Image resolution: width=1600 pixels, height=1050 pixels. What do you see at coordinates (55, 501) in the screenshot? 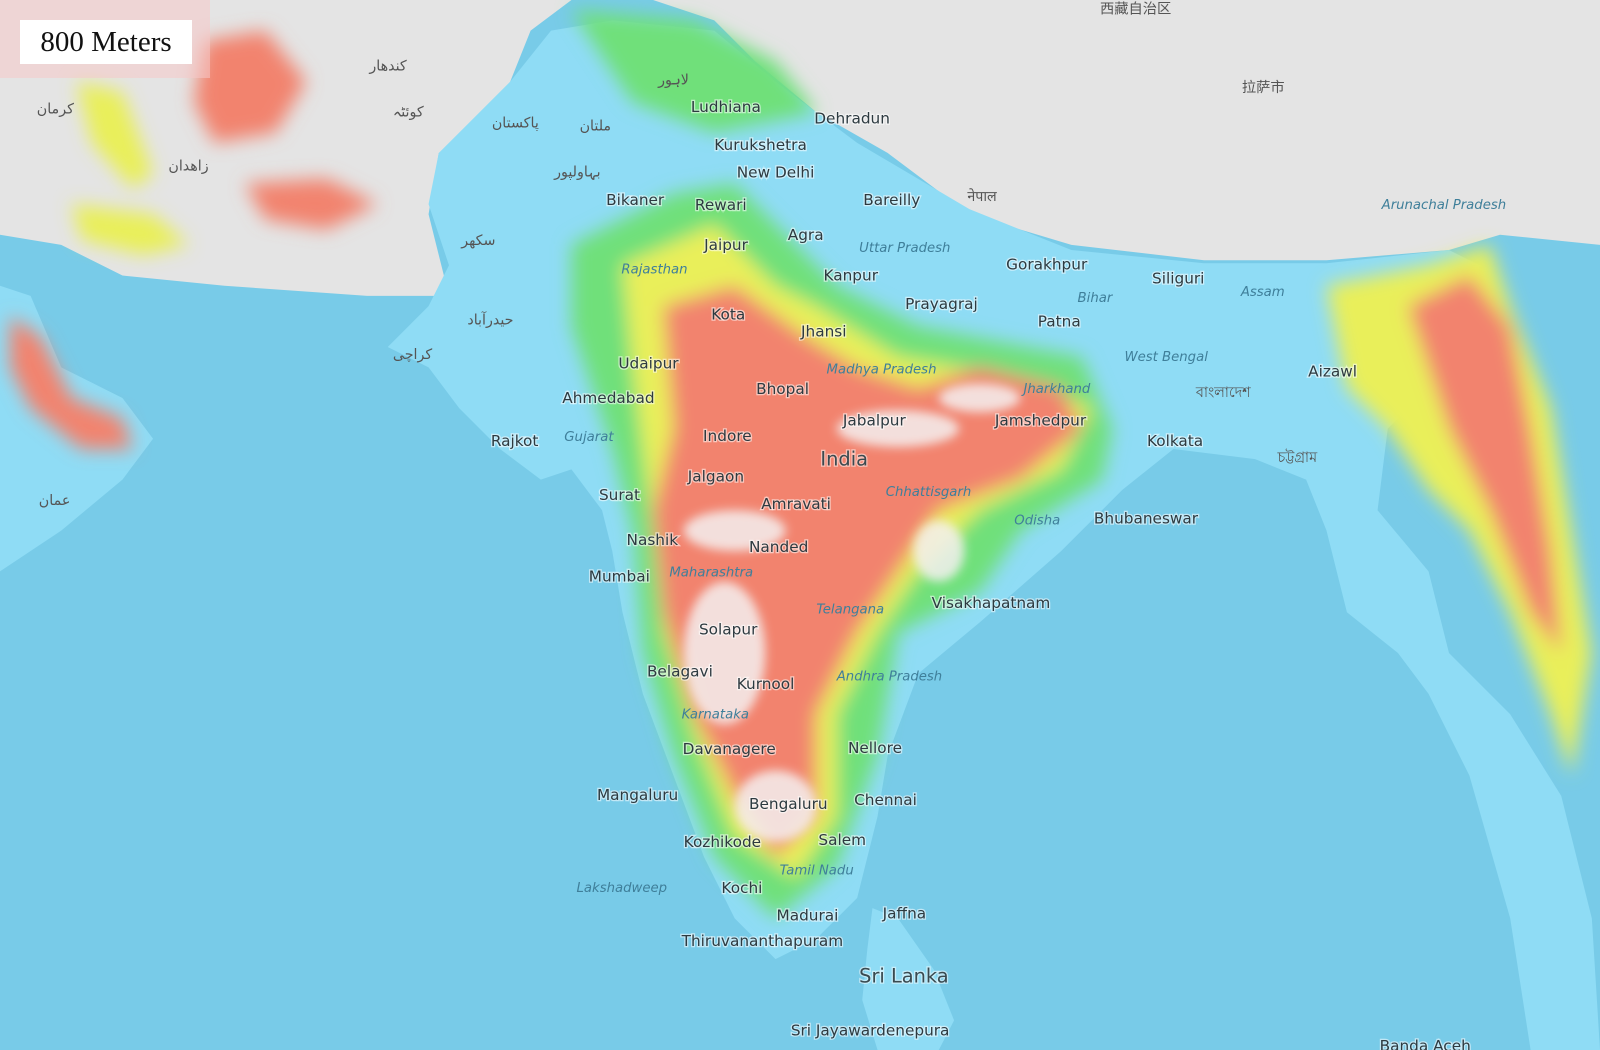
I see `foreign-place-label: عمان` at bounding box center [55, 501].